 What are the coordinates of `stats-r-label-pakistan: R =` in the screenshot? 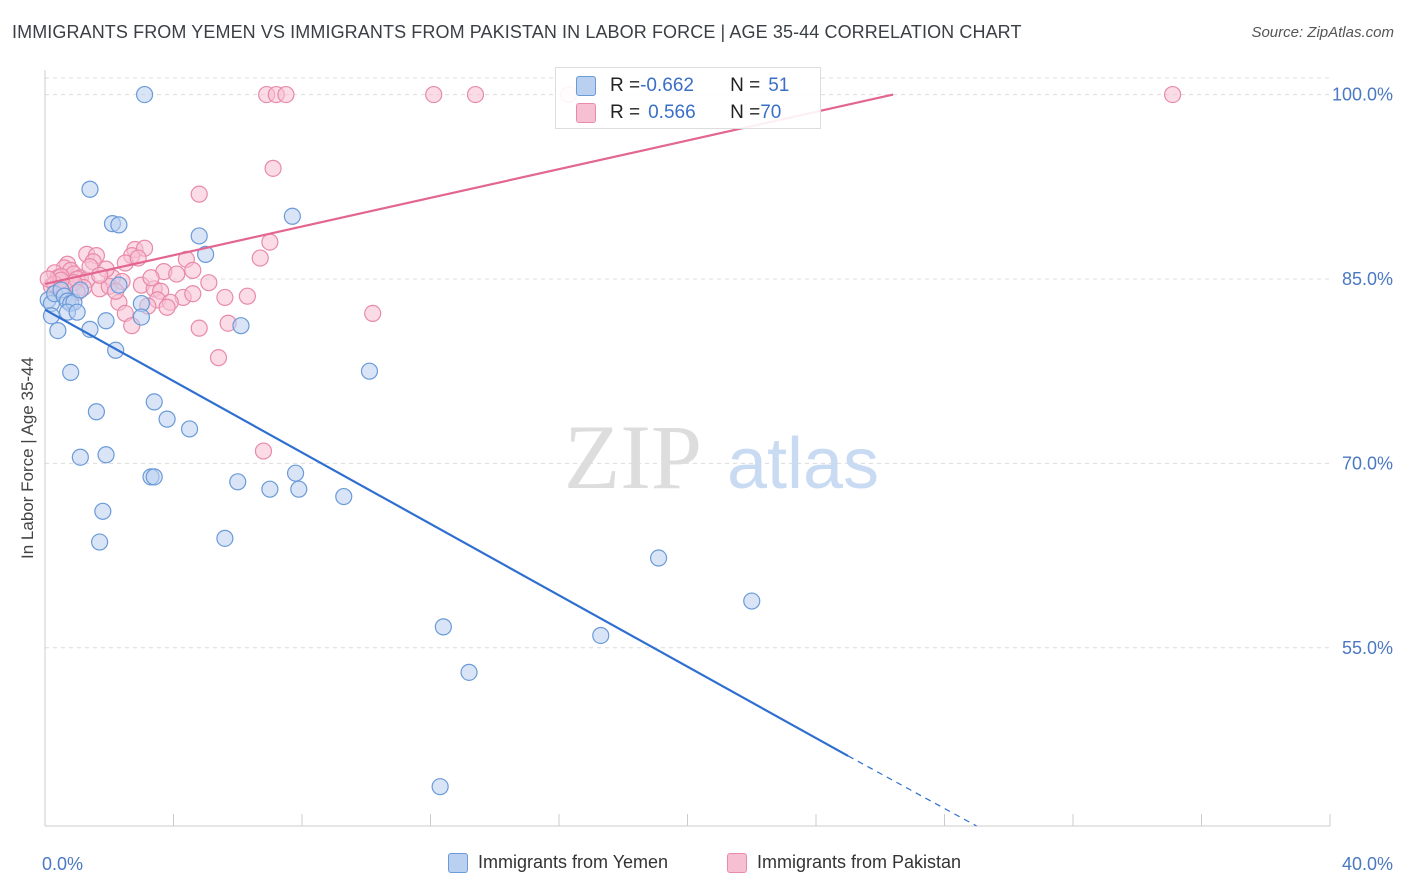 It's located at (625, 112).